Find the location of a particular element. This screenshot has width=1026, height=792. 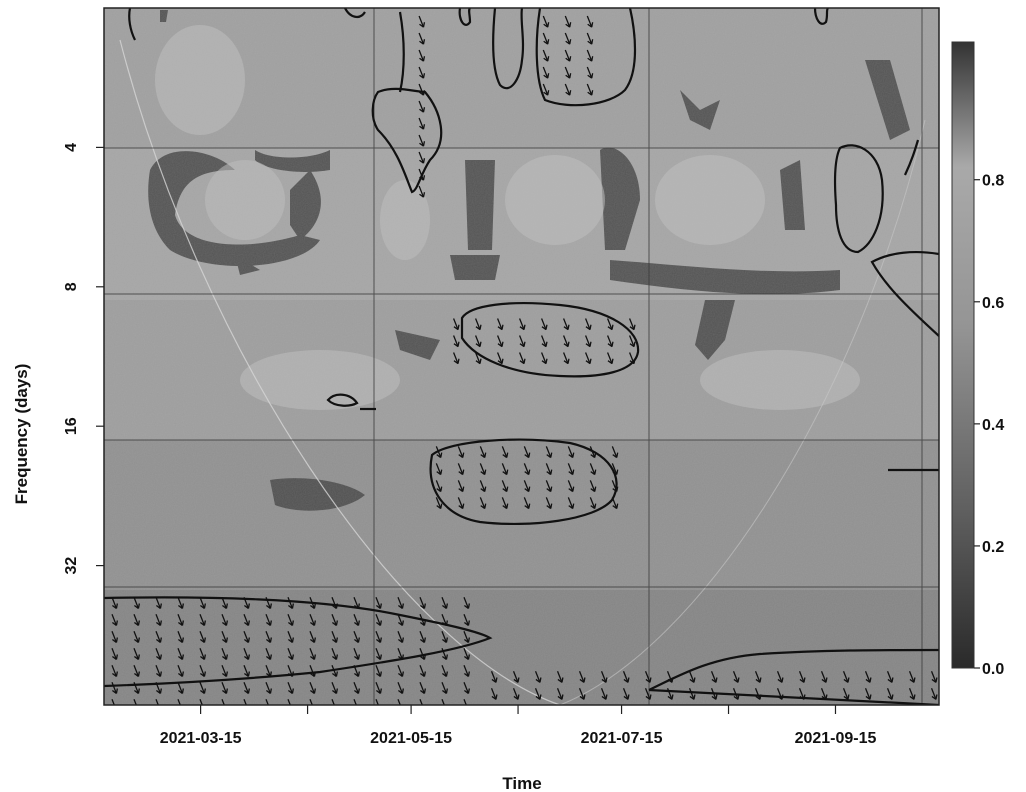

x-tick-label: 2021-03-15 is located at coordinates (201, 738).